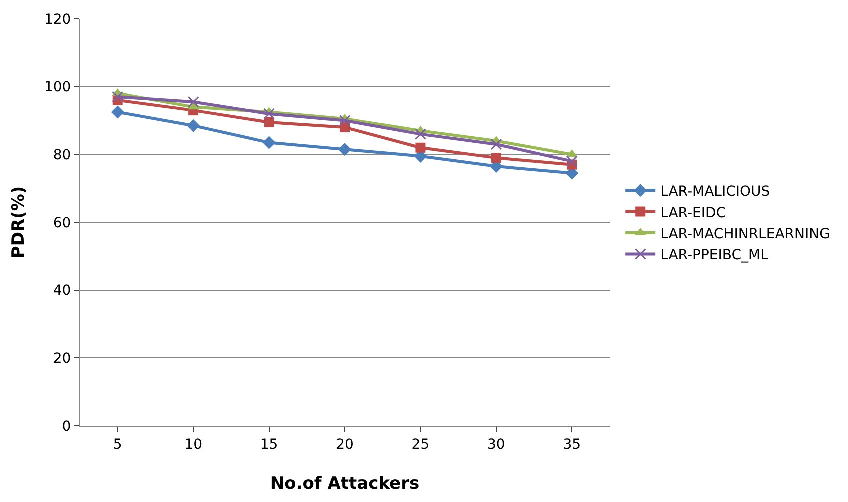  What do you see at coordinates (62, 359) in the screenshot?
I see `y-tick-label: 20` at bounding box center [62, 359].